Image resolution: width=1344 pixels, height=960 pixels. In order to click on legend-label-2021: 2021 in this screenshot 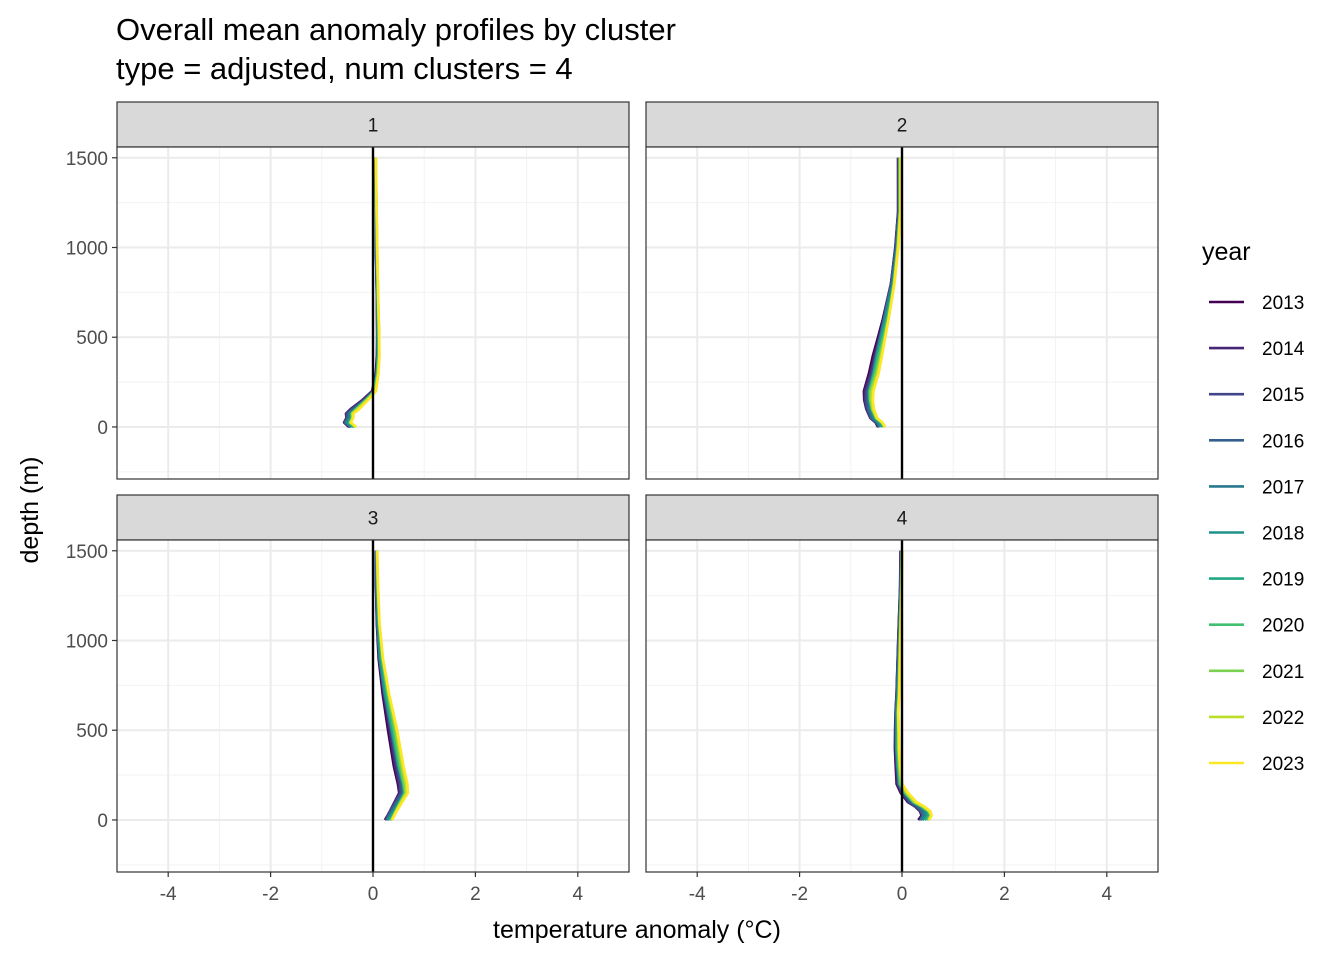, I will do `click(1283, 672)`.